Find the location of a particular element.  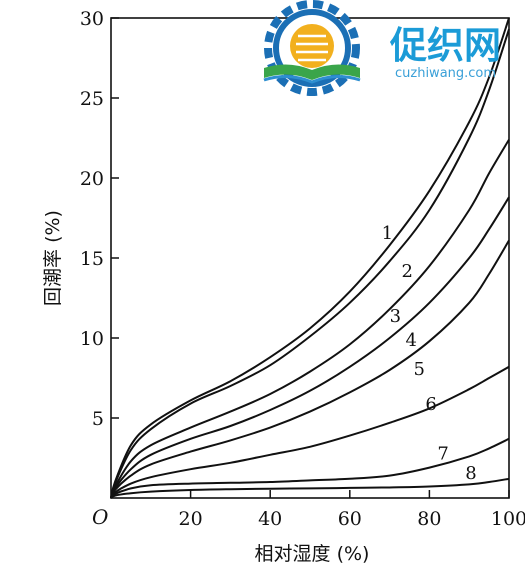

book-icon is located at coordinates (312, 74).